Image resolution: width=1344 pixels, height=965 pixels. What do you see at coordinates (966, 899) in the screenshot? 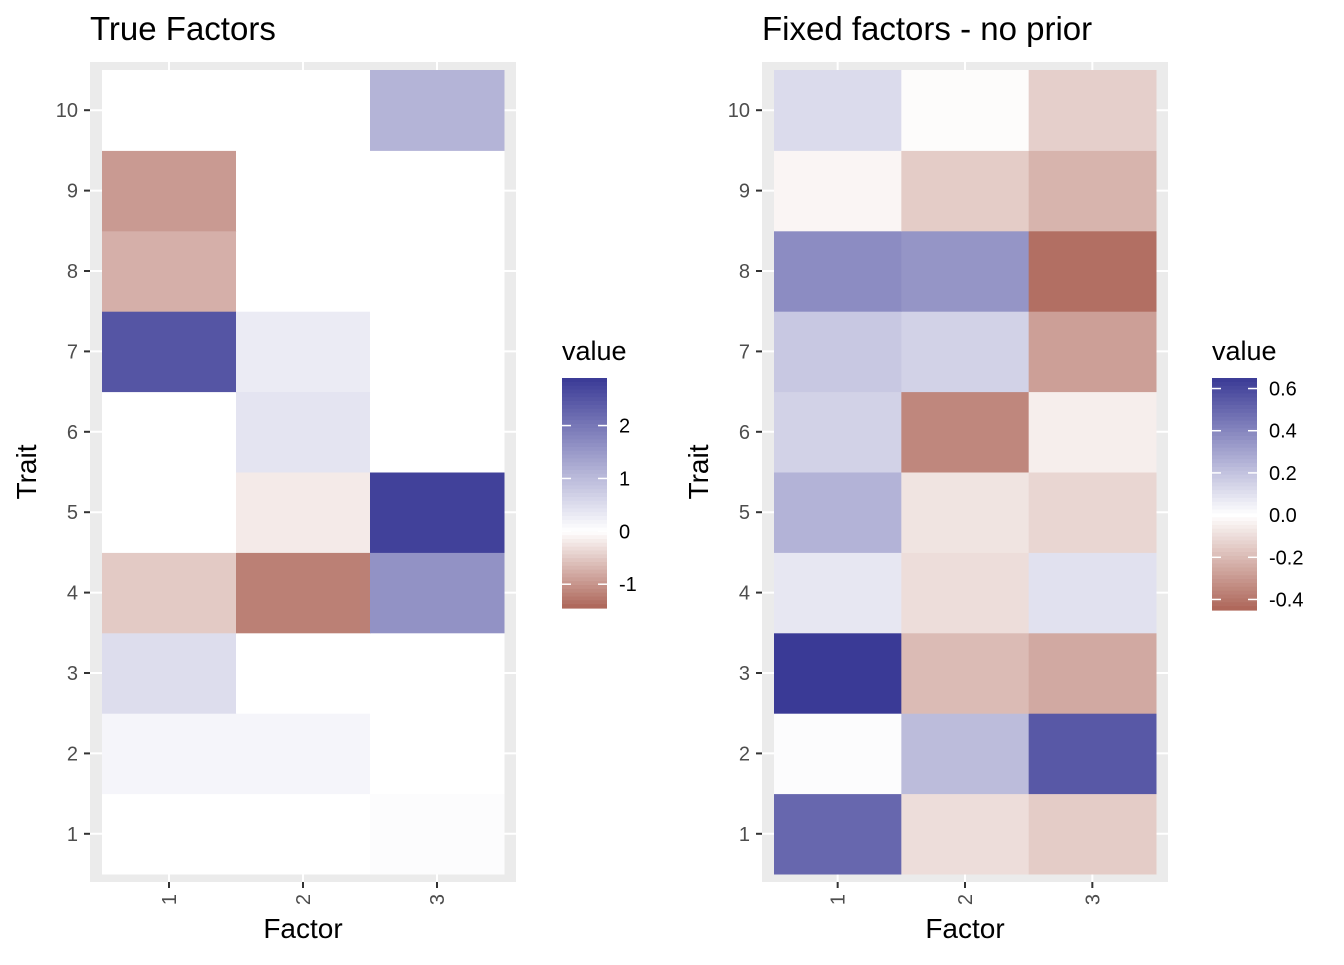
I see `x-tick-label: 2` at bounding box center [966, 899].